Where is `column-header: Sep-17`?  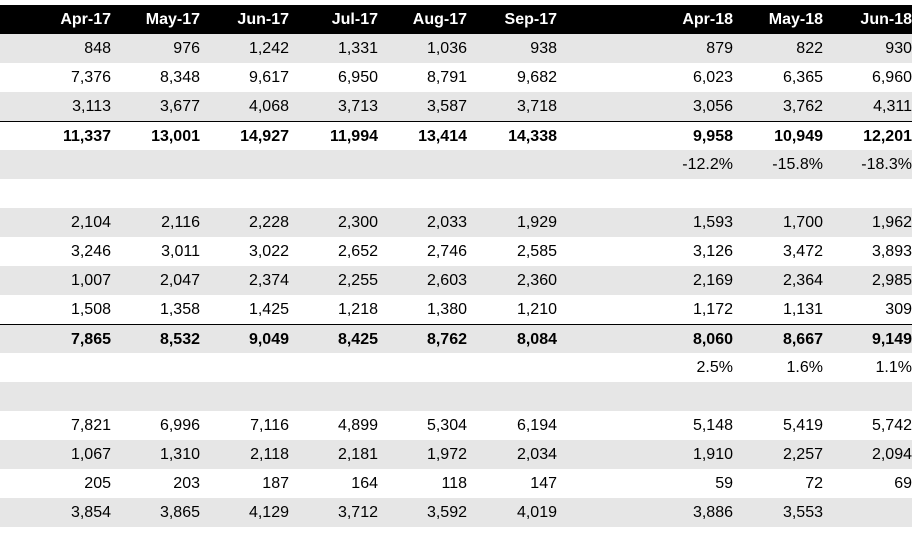 column-header: Sep-17 is located at coordinates (530, 19).